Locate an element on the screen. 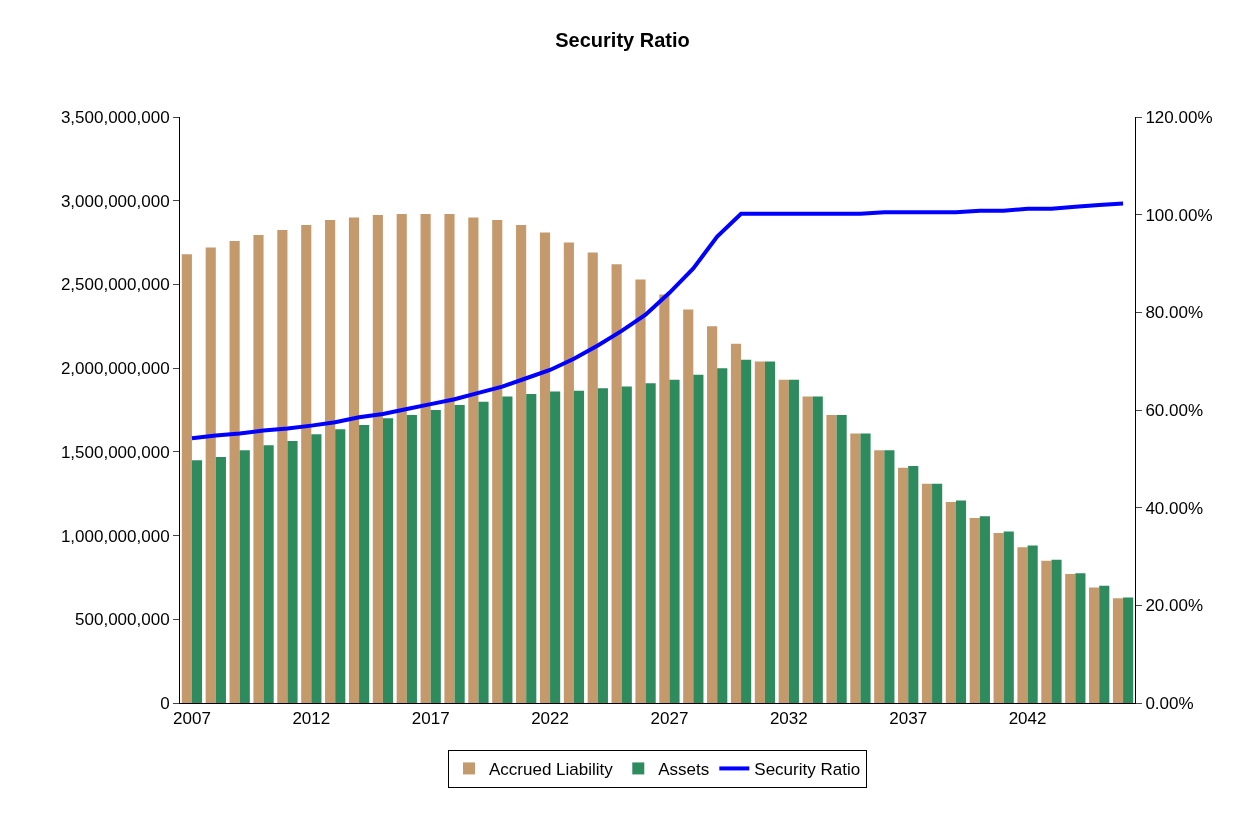 Image resolution: width=1245 pixels, height=813 pixels. x-tick-label: 2037 is located at coordinates (908, 719).